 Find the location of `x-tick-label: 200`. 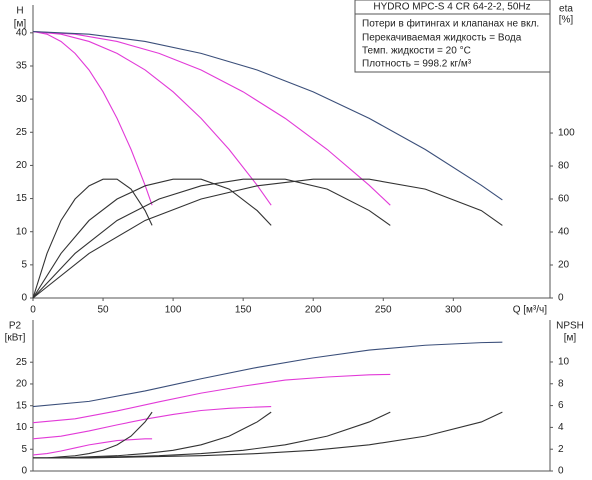

x-tick-label: 200 is located at coordinates (313, 310).